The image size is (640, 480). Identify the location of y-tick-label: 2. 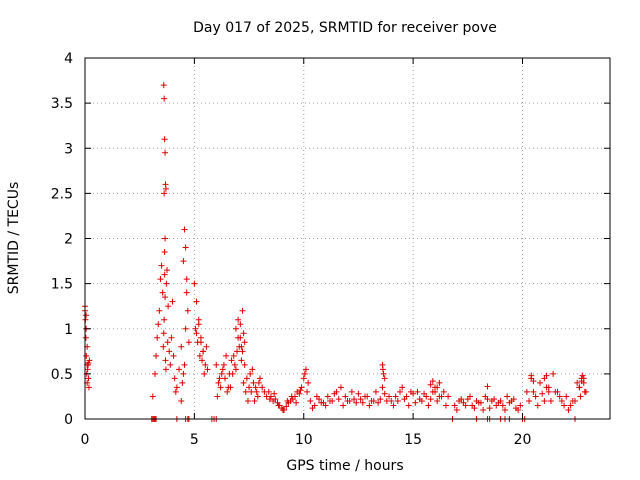
(68, 240).